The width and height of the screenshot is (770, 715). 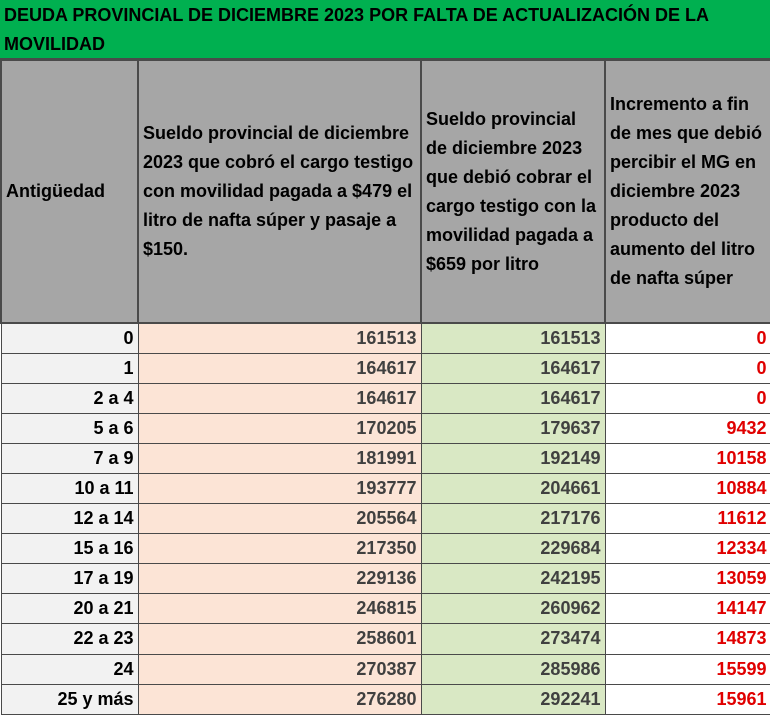 I want to click on cell-sueldo-cobrado: 270387, so click(x=279, y=669).